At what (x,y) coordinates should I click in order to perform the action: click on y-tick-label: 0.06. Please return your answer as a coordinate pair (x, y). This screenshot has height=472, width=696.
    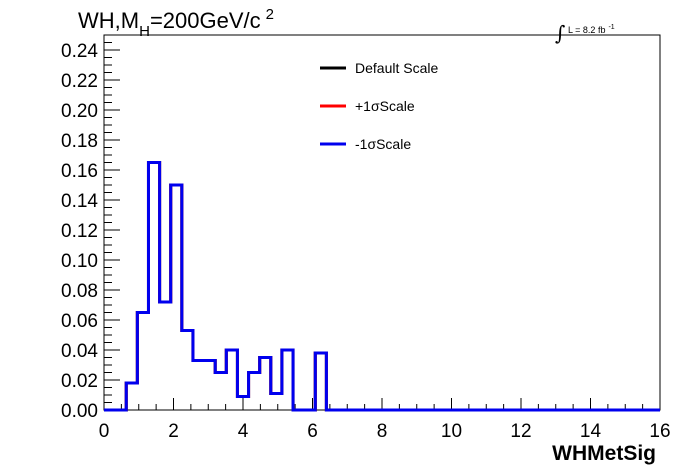
    Looking at the image, I should click on (79, 321).